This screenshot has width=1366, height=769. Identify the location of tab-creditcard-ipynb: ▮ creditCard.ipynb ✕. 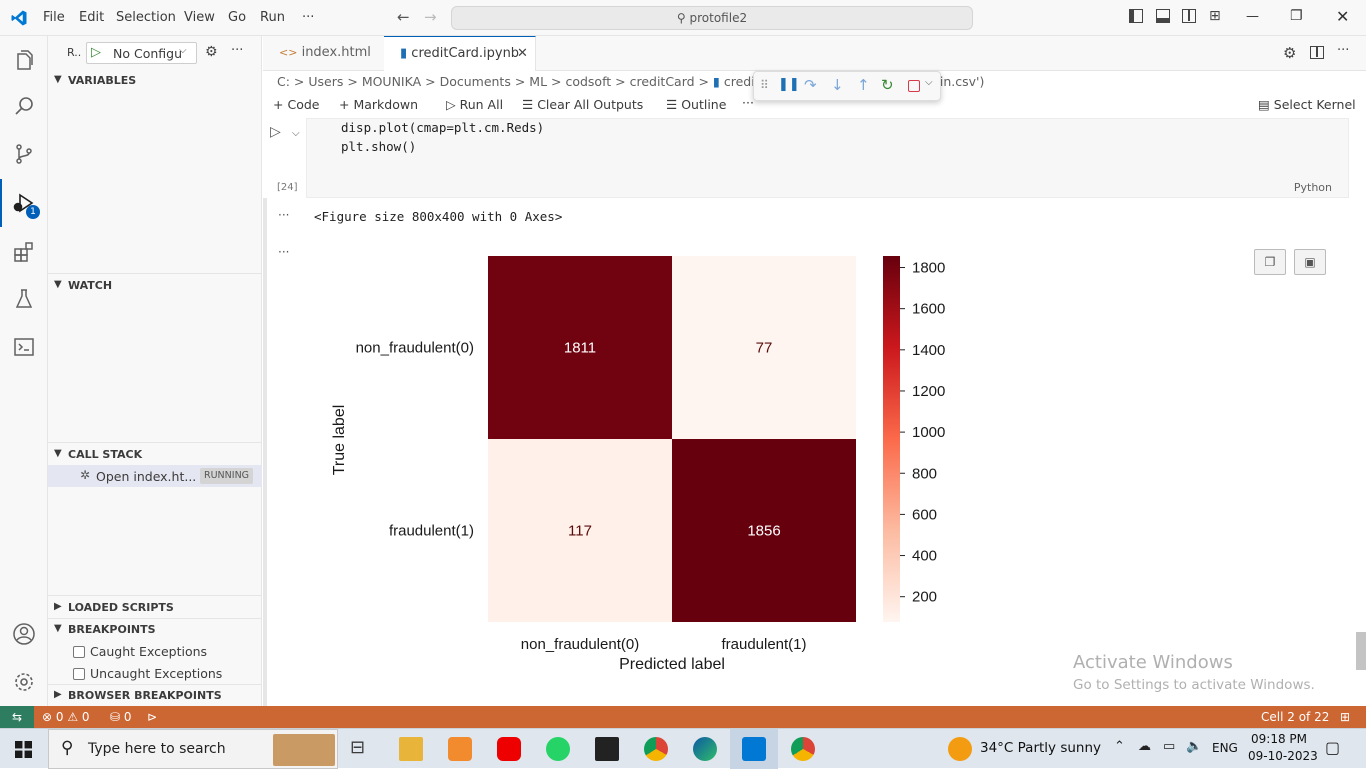
(460, 53).